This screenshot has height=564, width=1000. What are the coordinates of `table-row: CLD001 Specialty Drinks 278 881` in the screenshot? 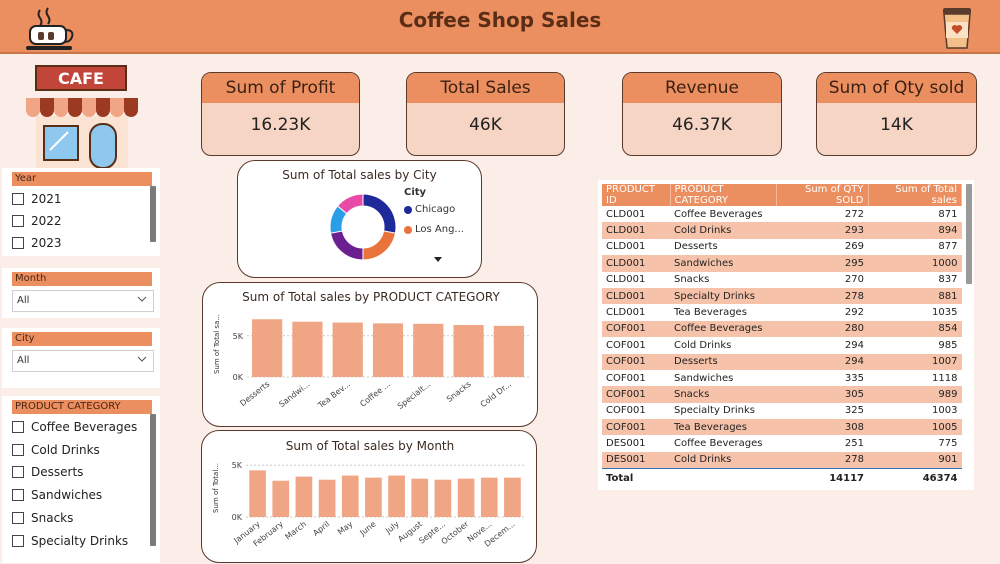 It's located at (782, 296).